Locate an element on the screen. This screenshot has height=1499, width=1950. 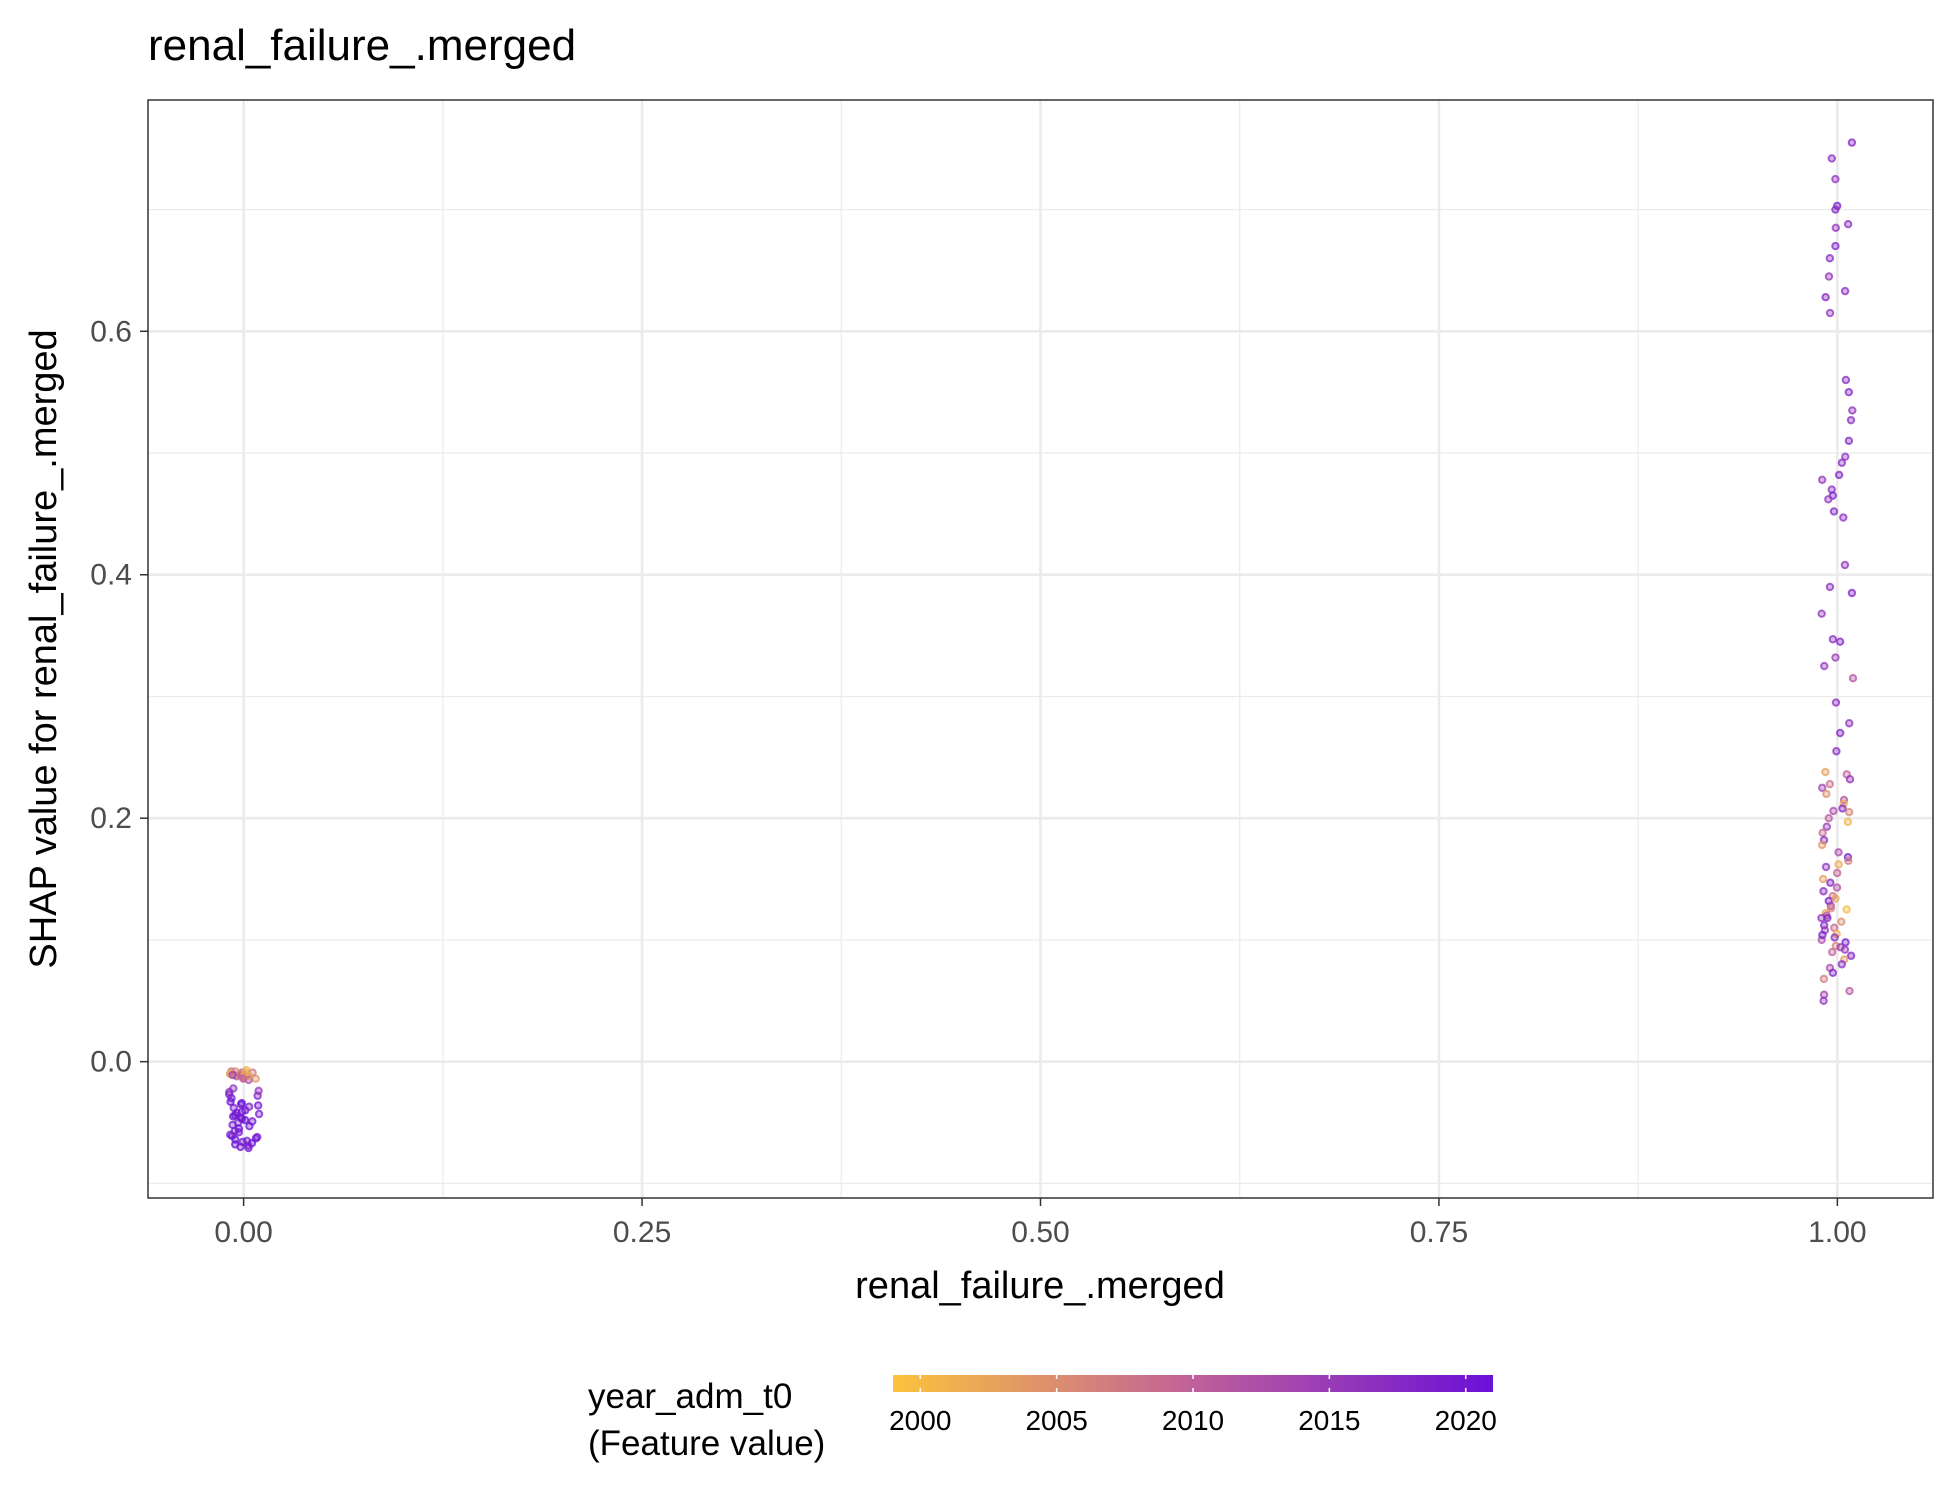
legend-tick-label: 2000 is located at coordinates (920, 1420).